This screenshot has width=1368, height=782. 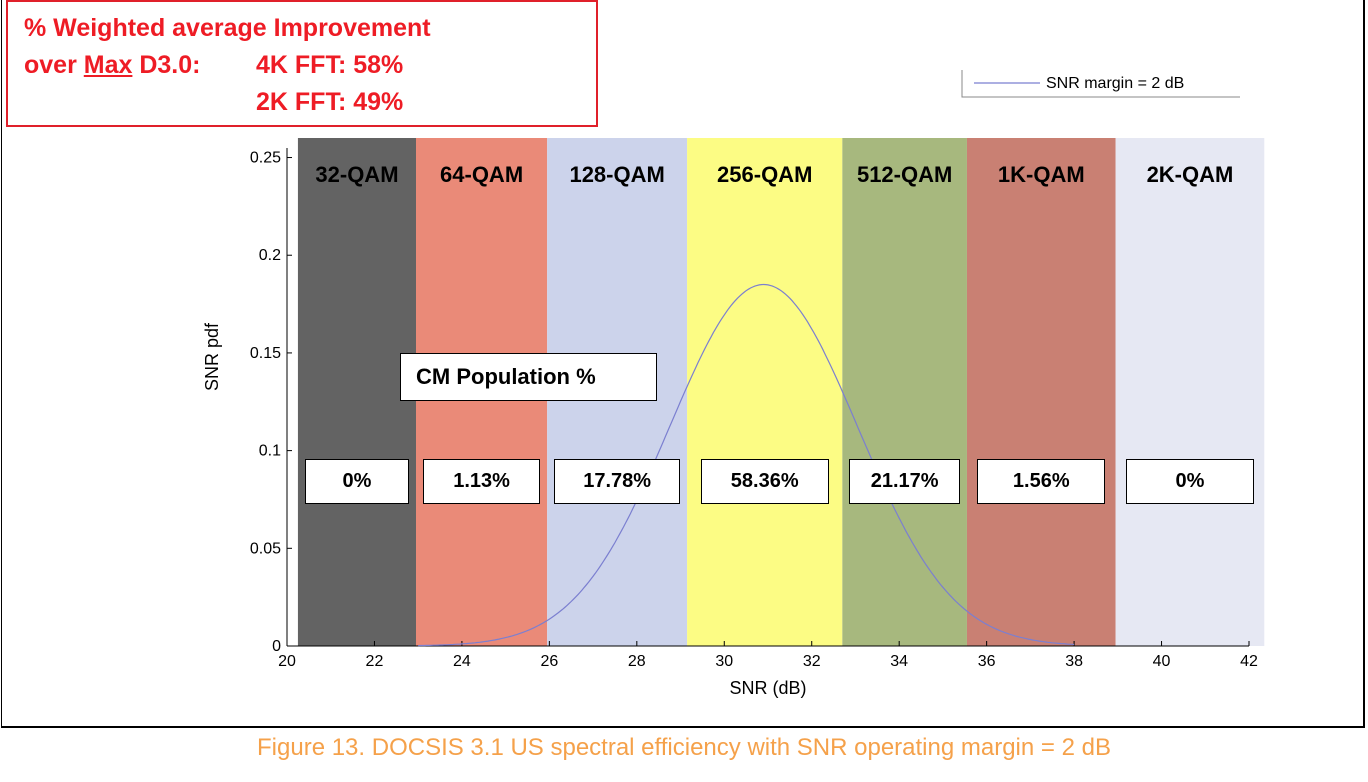 What do you see at coordinates (812, 661) in the screenshot?
I see `x-tick-label: 32` at bounding box center [812, 661].